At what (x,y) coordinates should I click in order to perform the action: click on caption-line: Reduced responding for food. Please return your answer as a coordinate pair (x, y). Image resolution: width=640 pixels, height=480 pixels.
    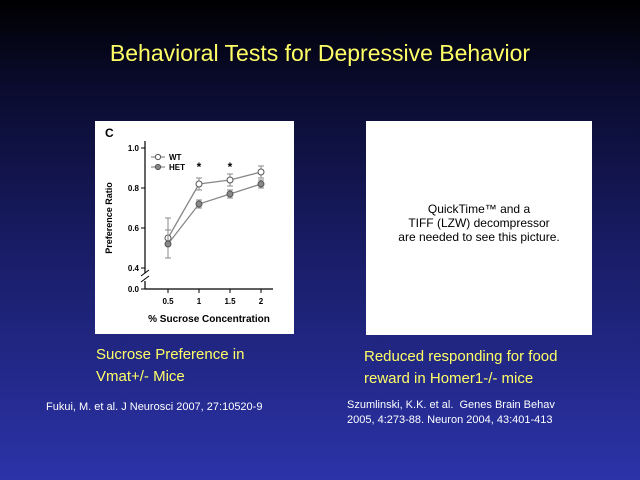
    Looking at the image, I should click on (461, 356).